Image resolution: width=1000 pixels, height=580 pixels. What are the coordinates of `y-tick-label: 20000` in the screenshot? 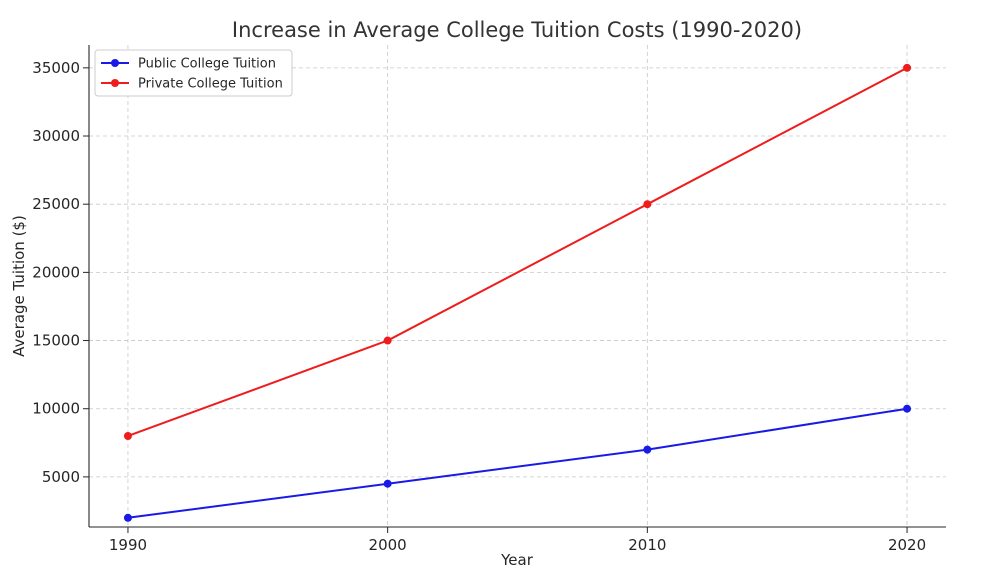 It's located at (56, 272).